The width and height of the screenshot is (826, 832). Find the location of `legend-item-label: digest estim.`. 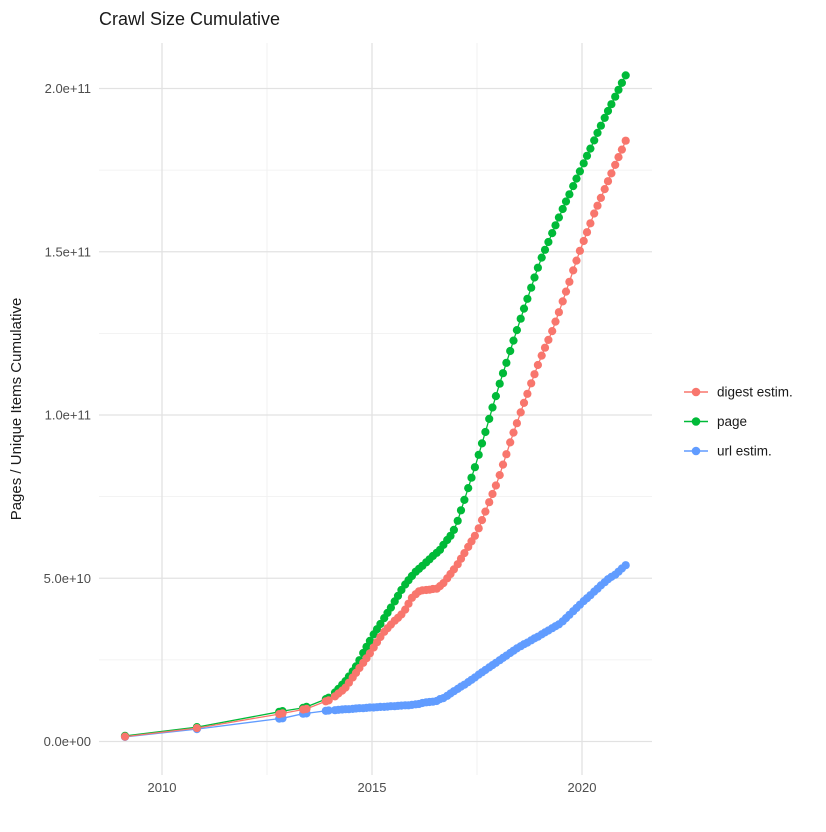

legend-item-label: digest estim. is located at coordinates (755, 392).